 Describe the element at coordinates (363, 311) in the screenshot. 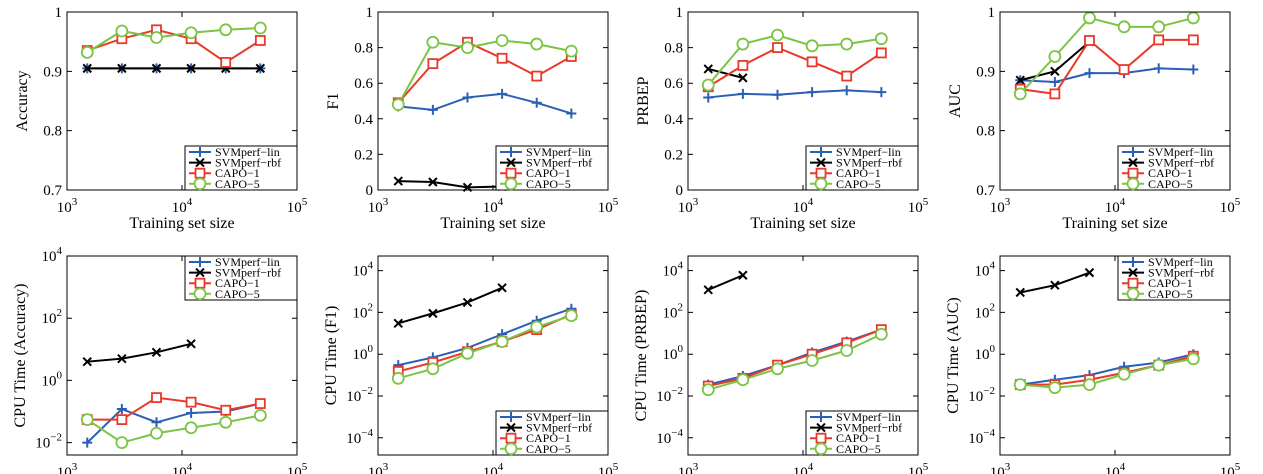

I see `y-tick-label: 10²` at that location.